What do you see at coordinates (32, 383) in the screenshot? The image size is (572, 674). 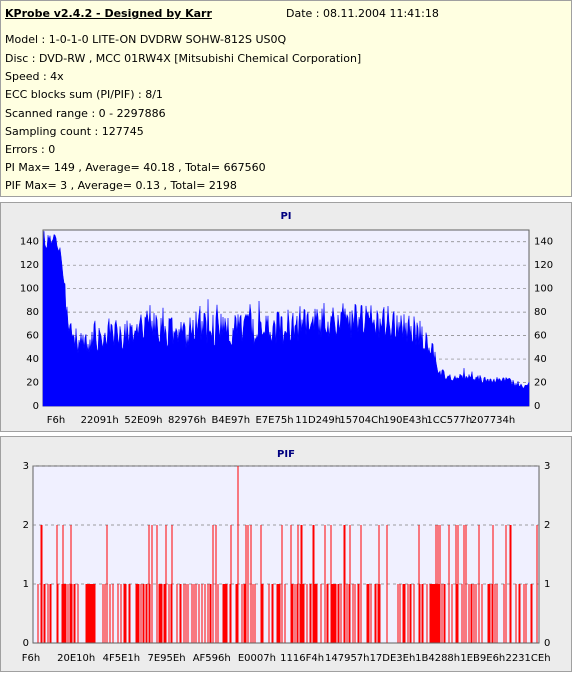 I see `y-tick-label-left: 20` at bounding box center [32, 383].